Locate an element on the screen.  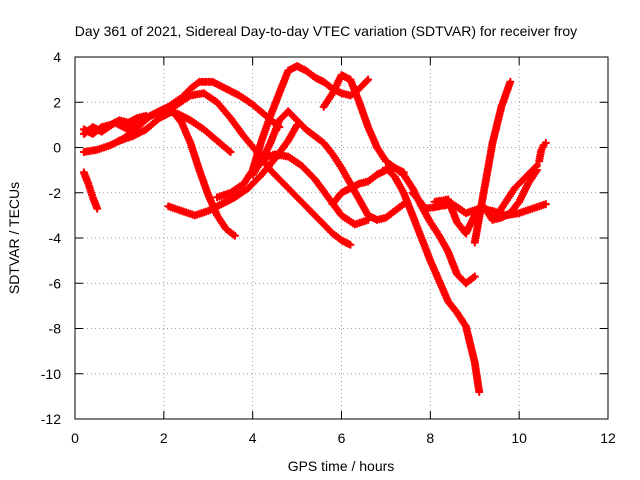
y-tick-label: -8 is located at coordinates (55, 329).